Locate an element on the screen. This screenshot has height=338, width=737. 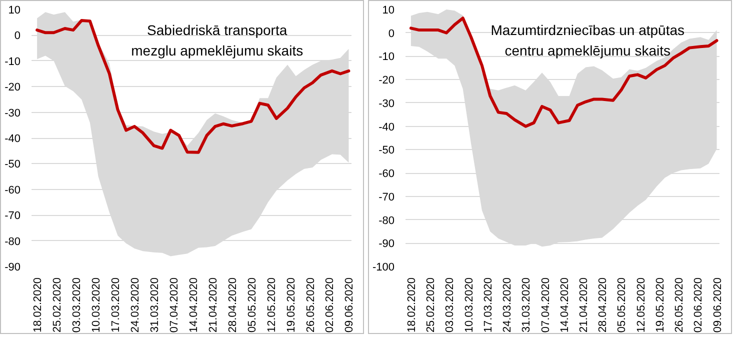
line-series is located at coordinates (563, 72).